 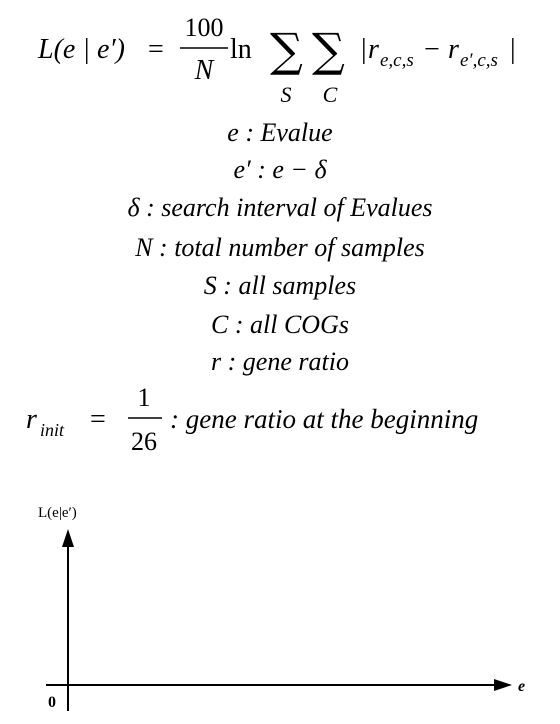 I want to click on x-axis-label: e, so click(x=521, y=686).